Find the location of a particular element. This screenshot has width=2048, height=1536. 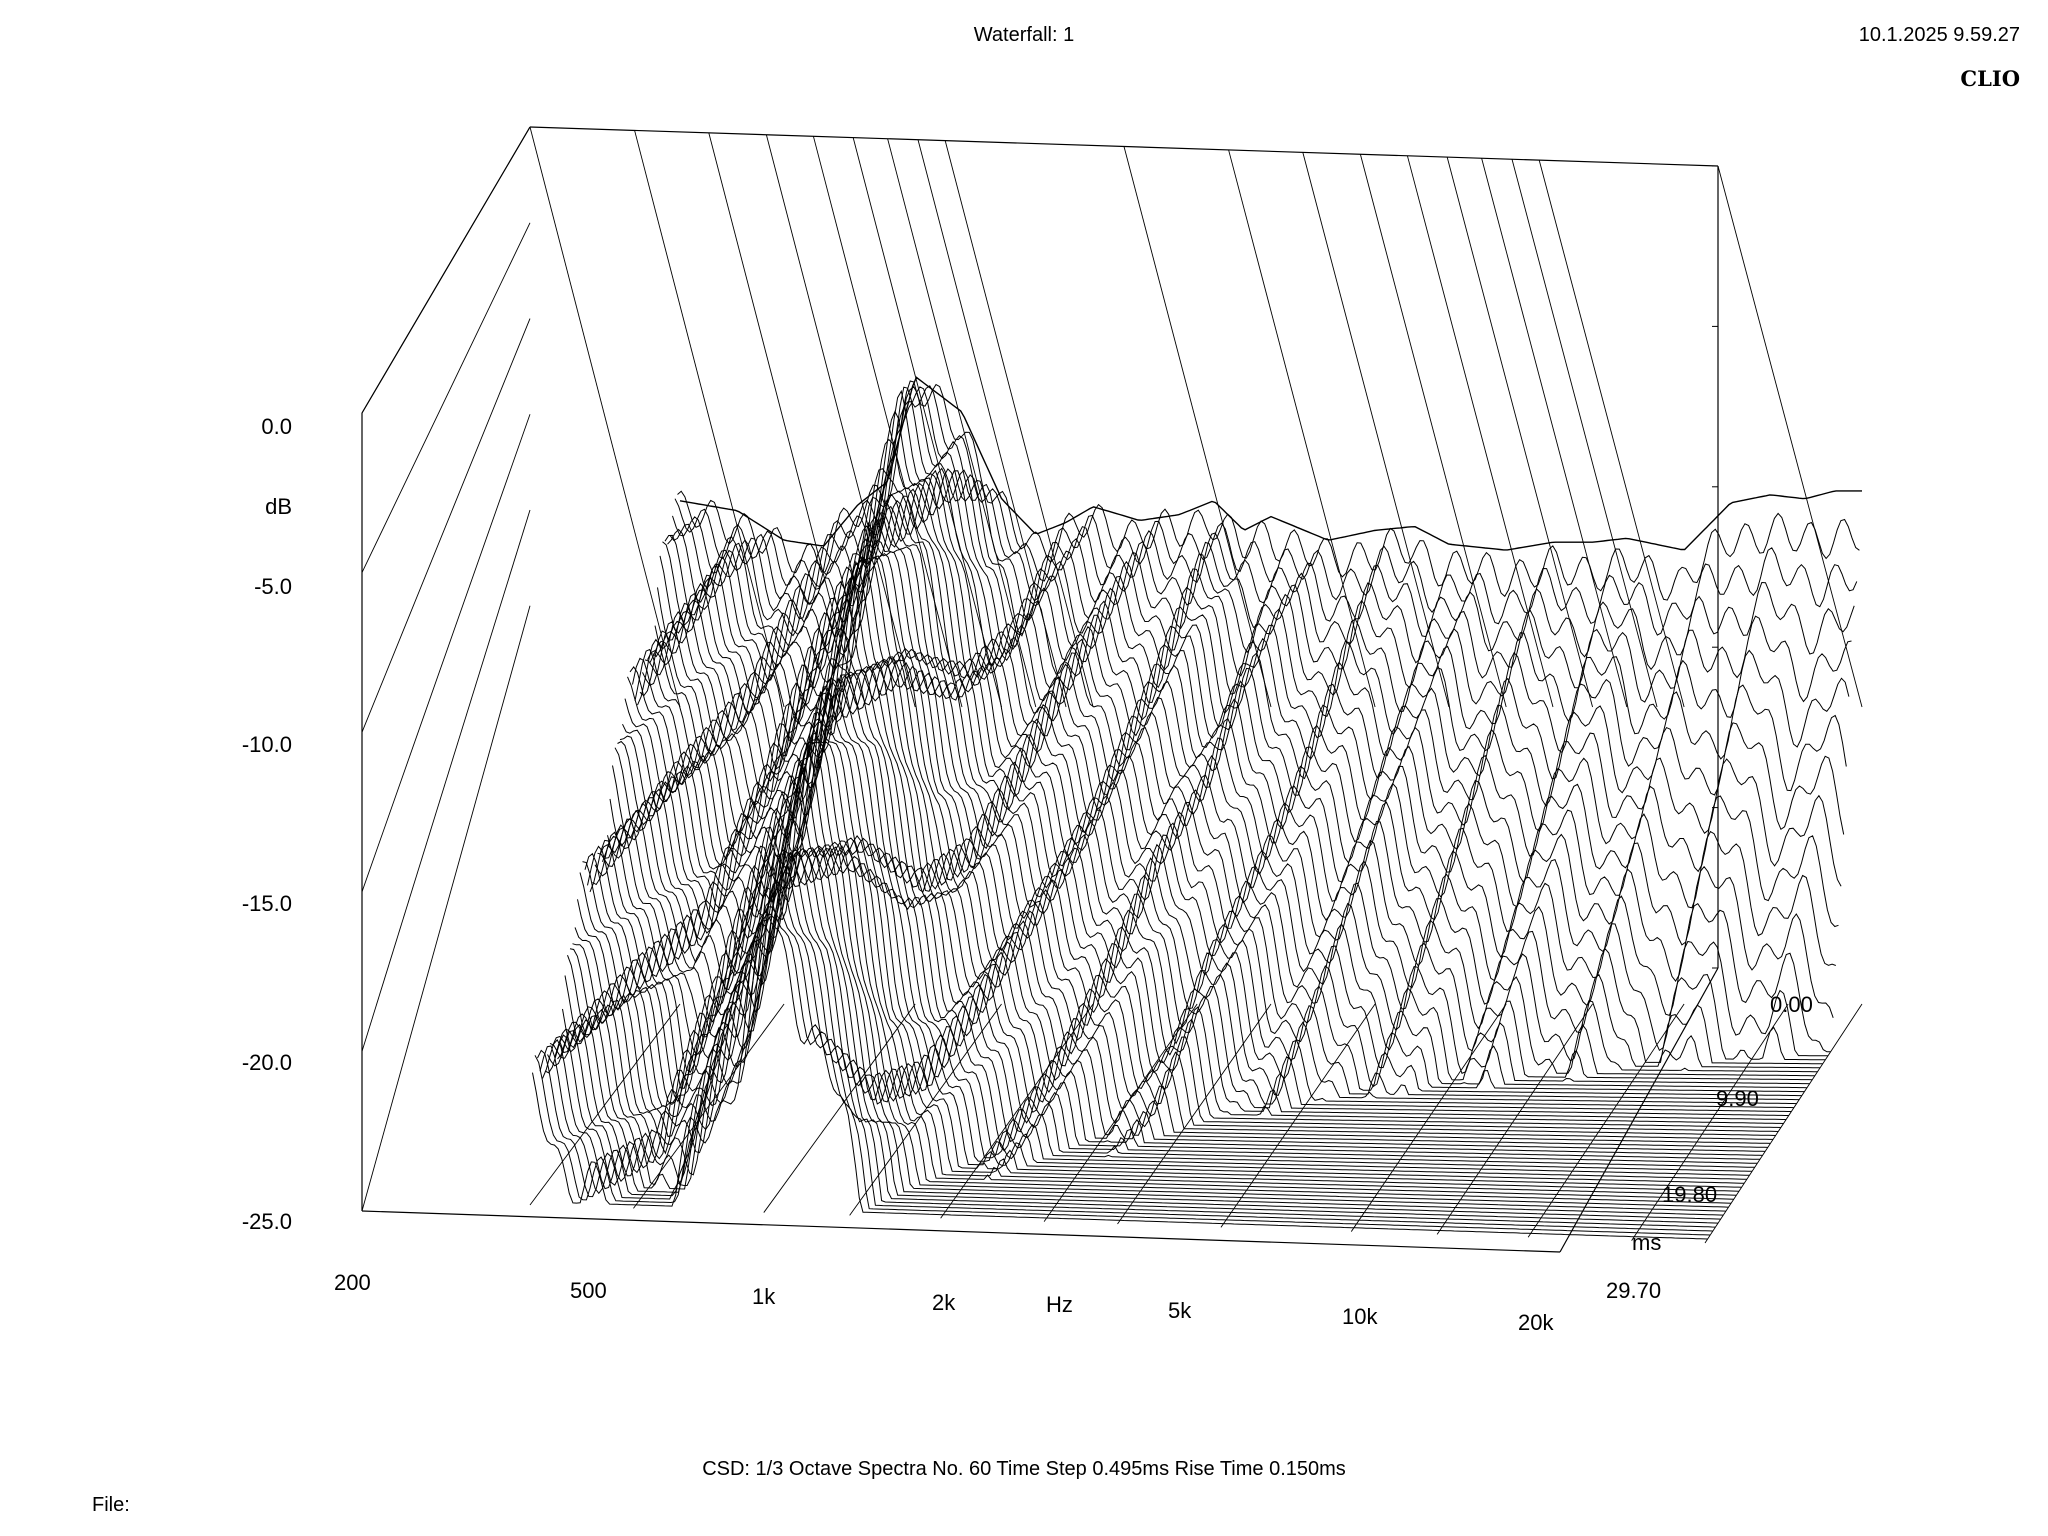

z-tick-label: 0.00 is located at coordinates (1791, 1004).